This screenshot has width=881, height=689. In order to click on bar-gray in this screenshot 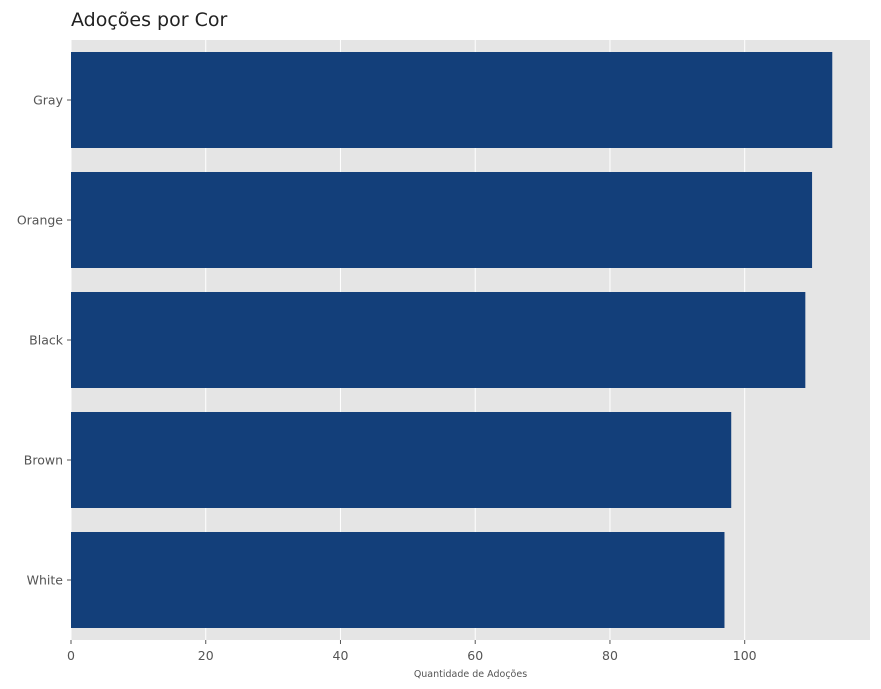, I will do `click(452, 100)`.